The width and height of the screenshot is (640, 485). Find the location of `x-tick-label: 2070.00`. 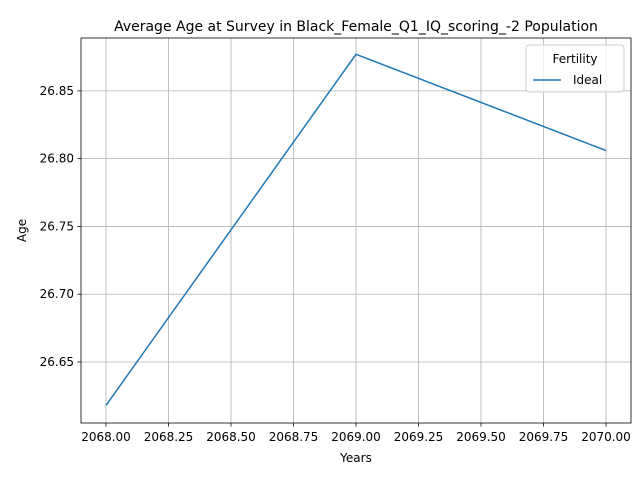

x-tick-label: 2070.00 is located at coordinates (606, 437).